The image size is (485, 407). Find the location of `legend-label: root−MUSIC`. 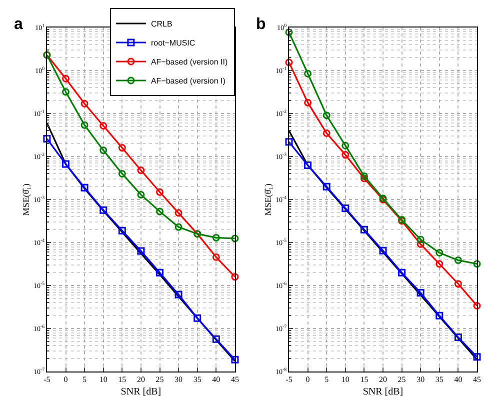

legend-label: root−MUSIC is located at coordinates (173, 43).